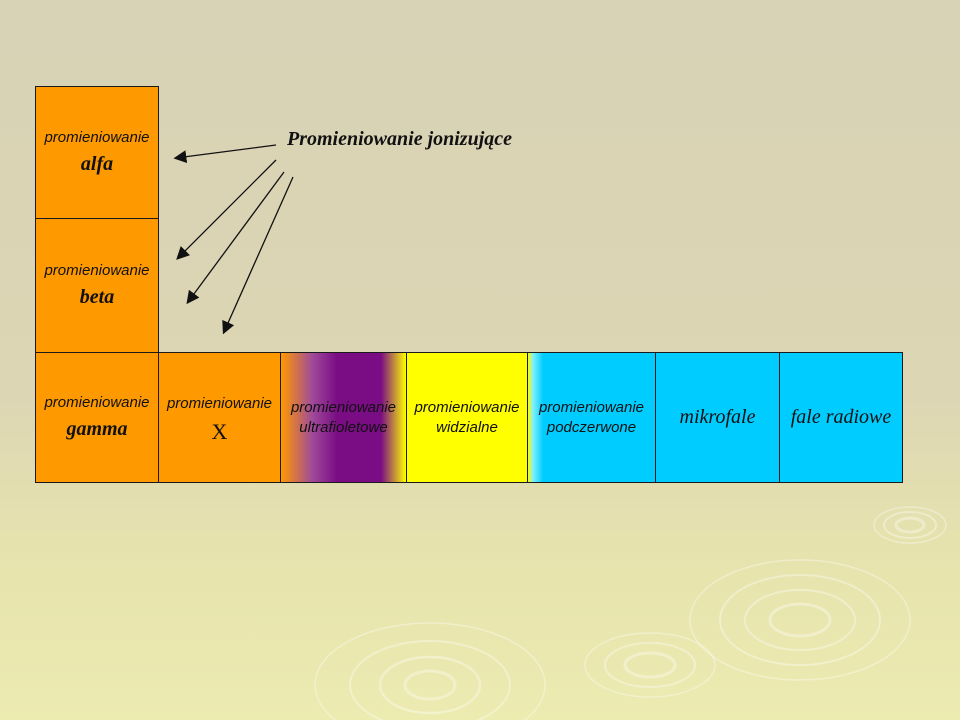  Describe the element at coordinates (219, 403) in the screenshot. I see `cell-x-line1: promieniowanie` at that location.